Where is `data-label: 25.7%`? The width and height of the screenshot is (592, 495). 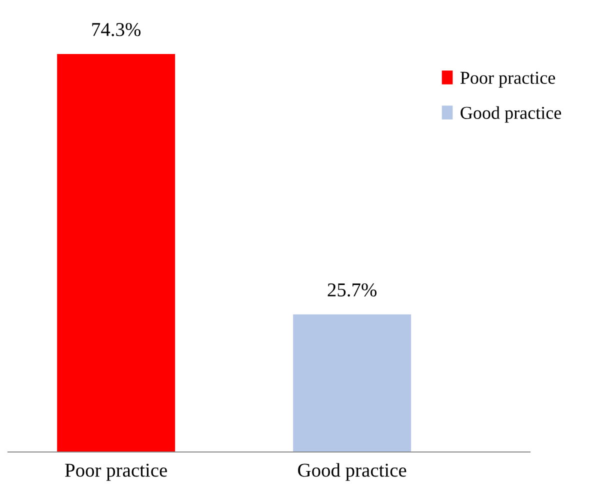 data-label: 25.7% is located at coordinates (352, 290).